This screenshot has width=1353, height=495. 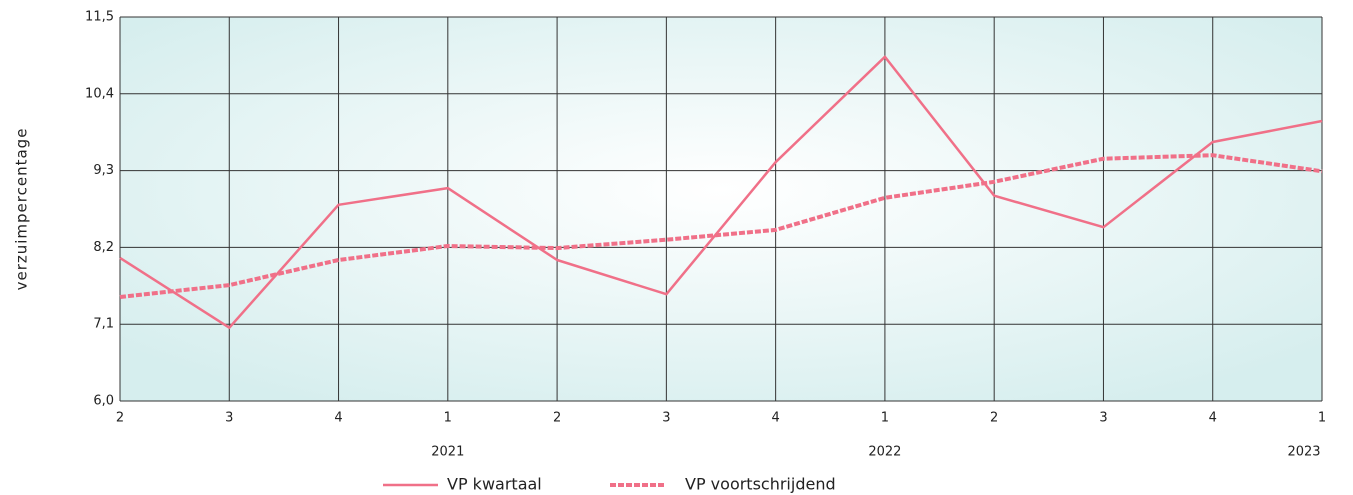 What do you see at coordinates (103, 170) in the screenshot?
I see `y-tick-label: 9,3` at bounding box center [103, 170].